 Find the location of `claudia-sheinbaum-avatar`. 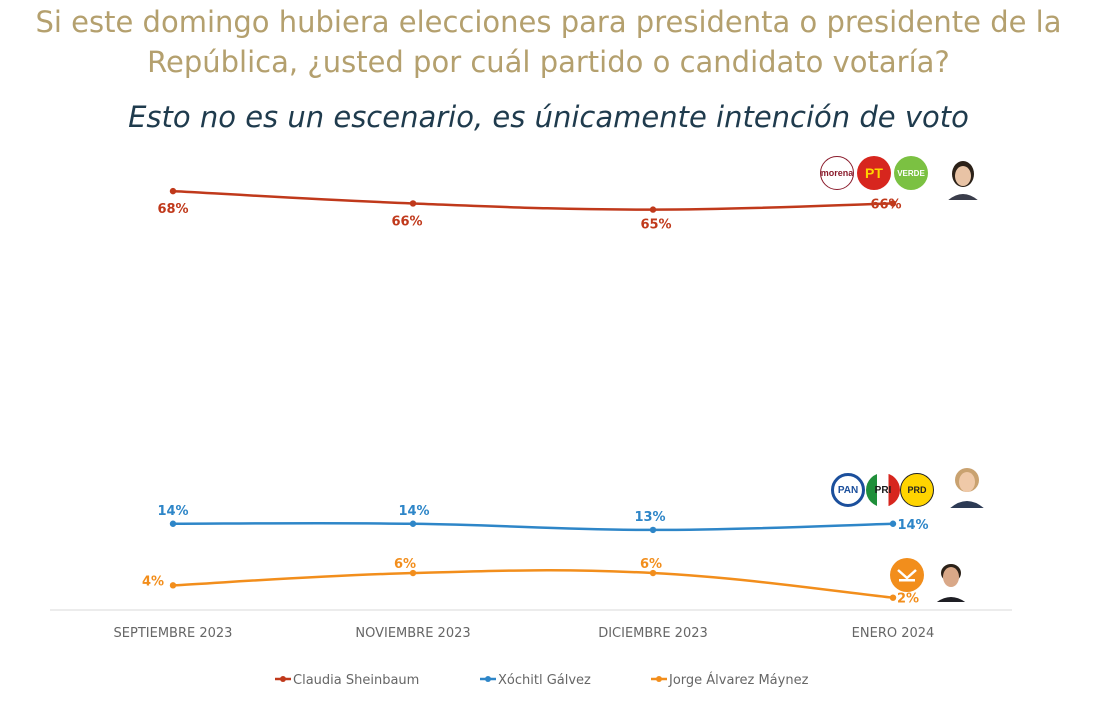

claudia-sheinbaum-avatar is located at coordinates (963, 178).